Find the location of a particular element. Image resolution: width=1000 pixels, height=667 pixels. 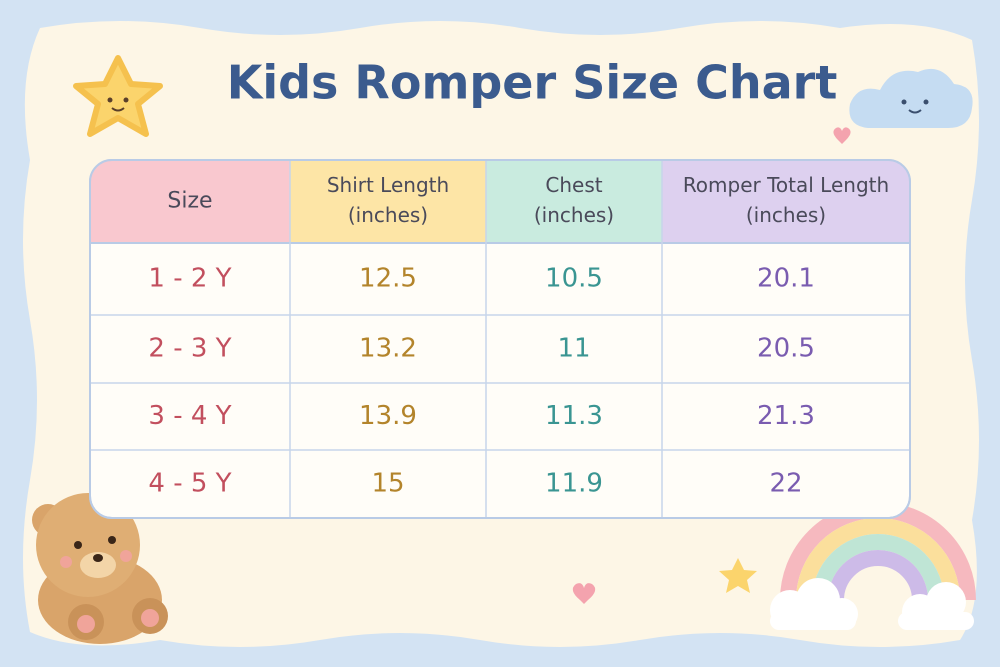

header-text: Size is located at coordinates (189, 201).